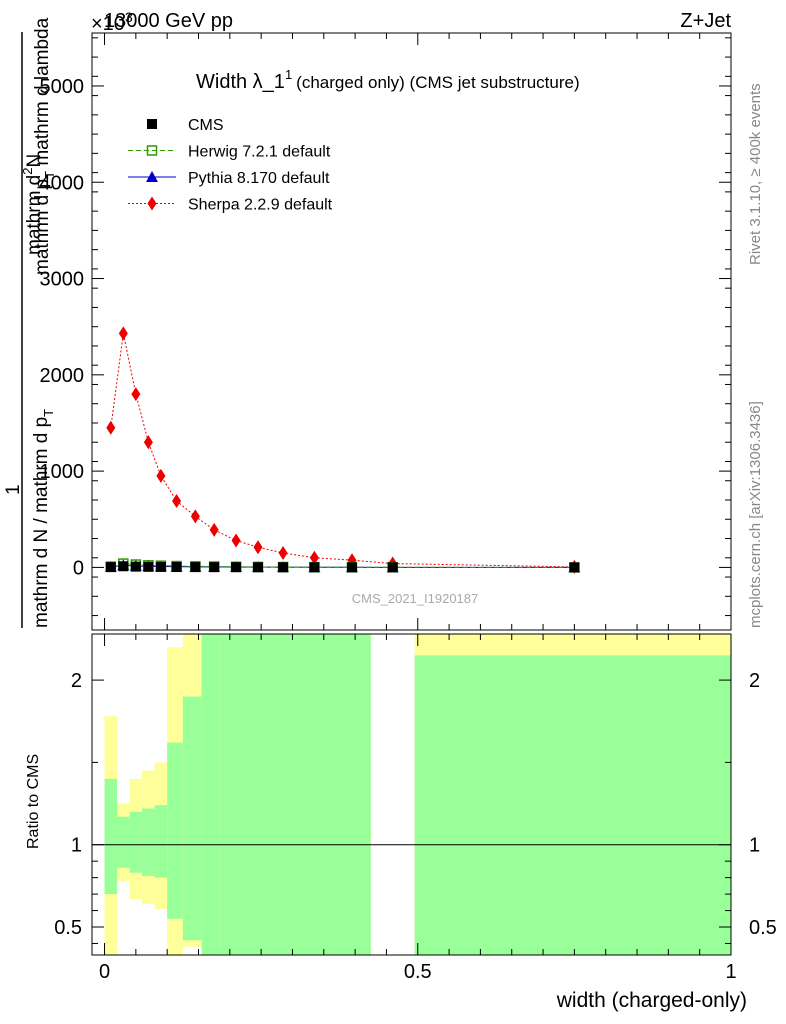  I want to click on legend-label-herwig: Herwig 7.2.1 default, so click(259, 152).